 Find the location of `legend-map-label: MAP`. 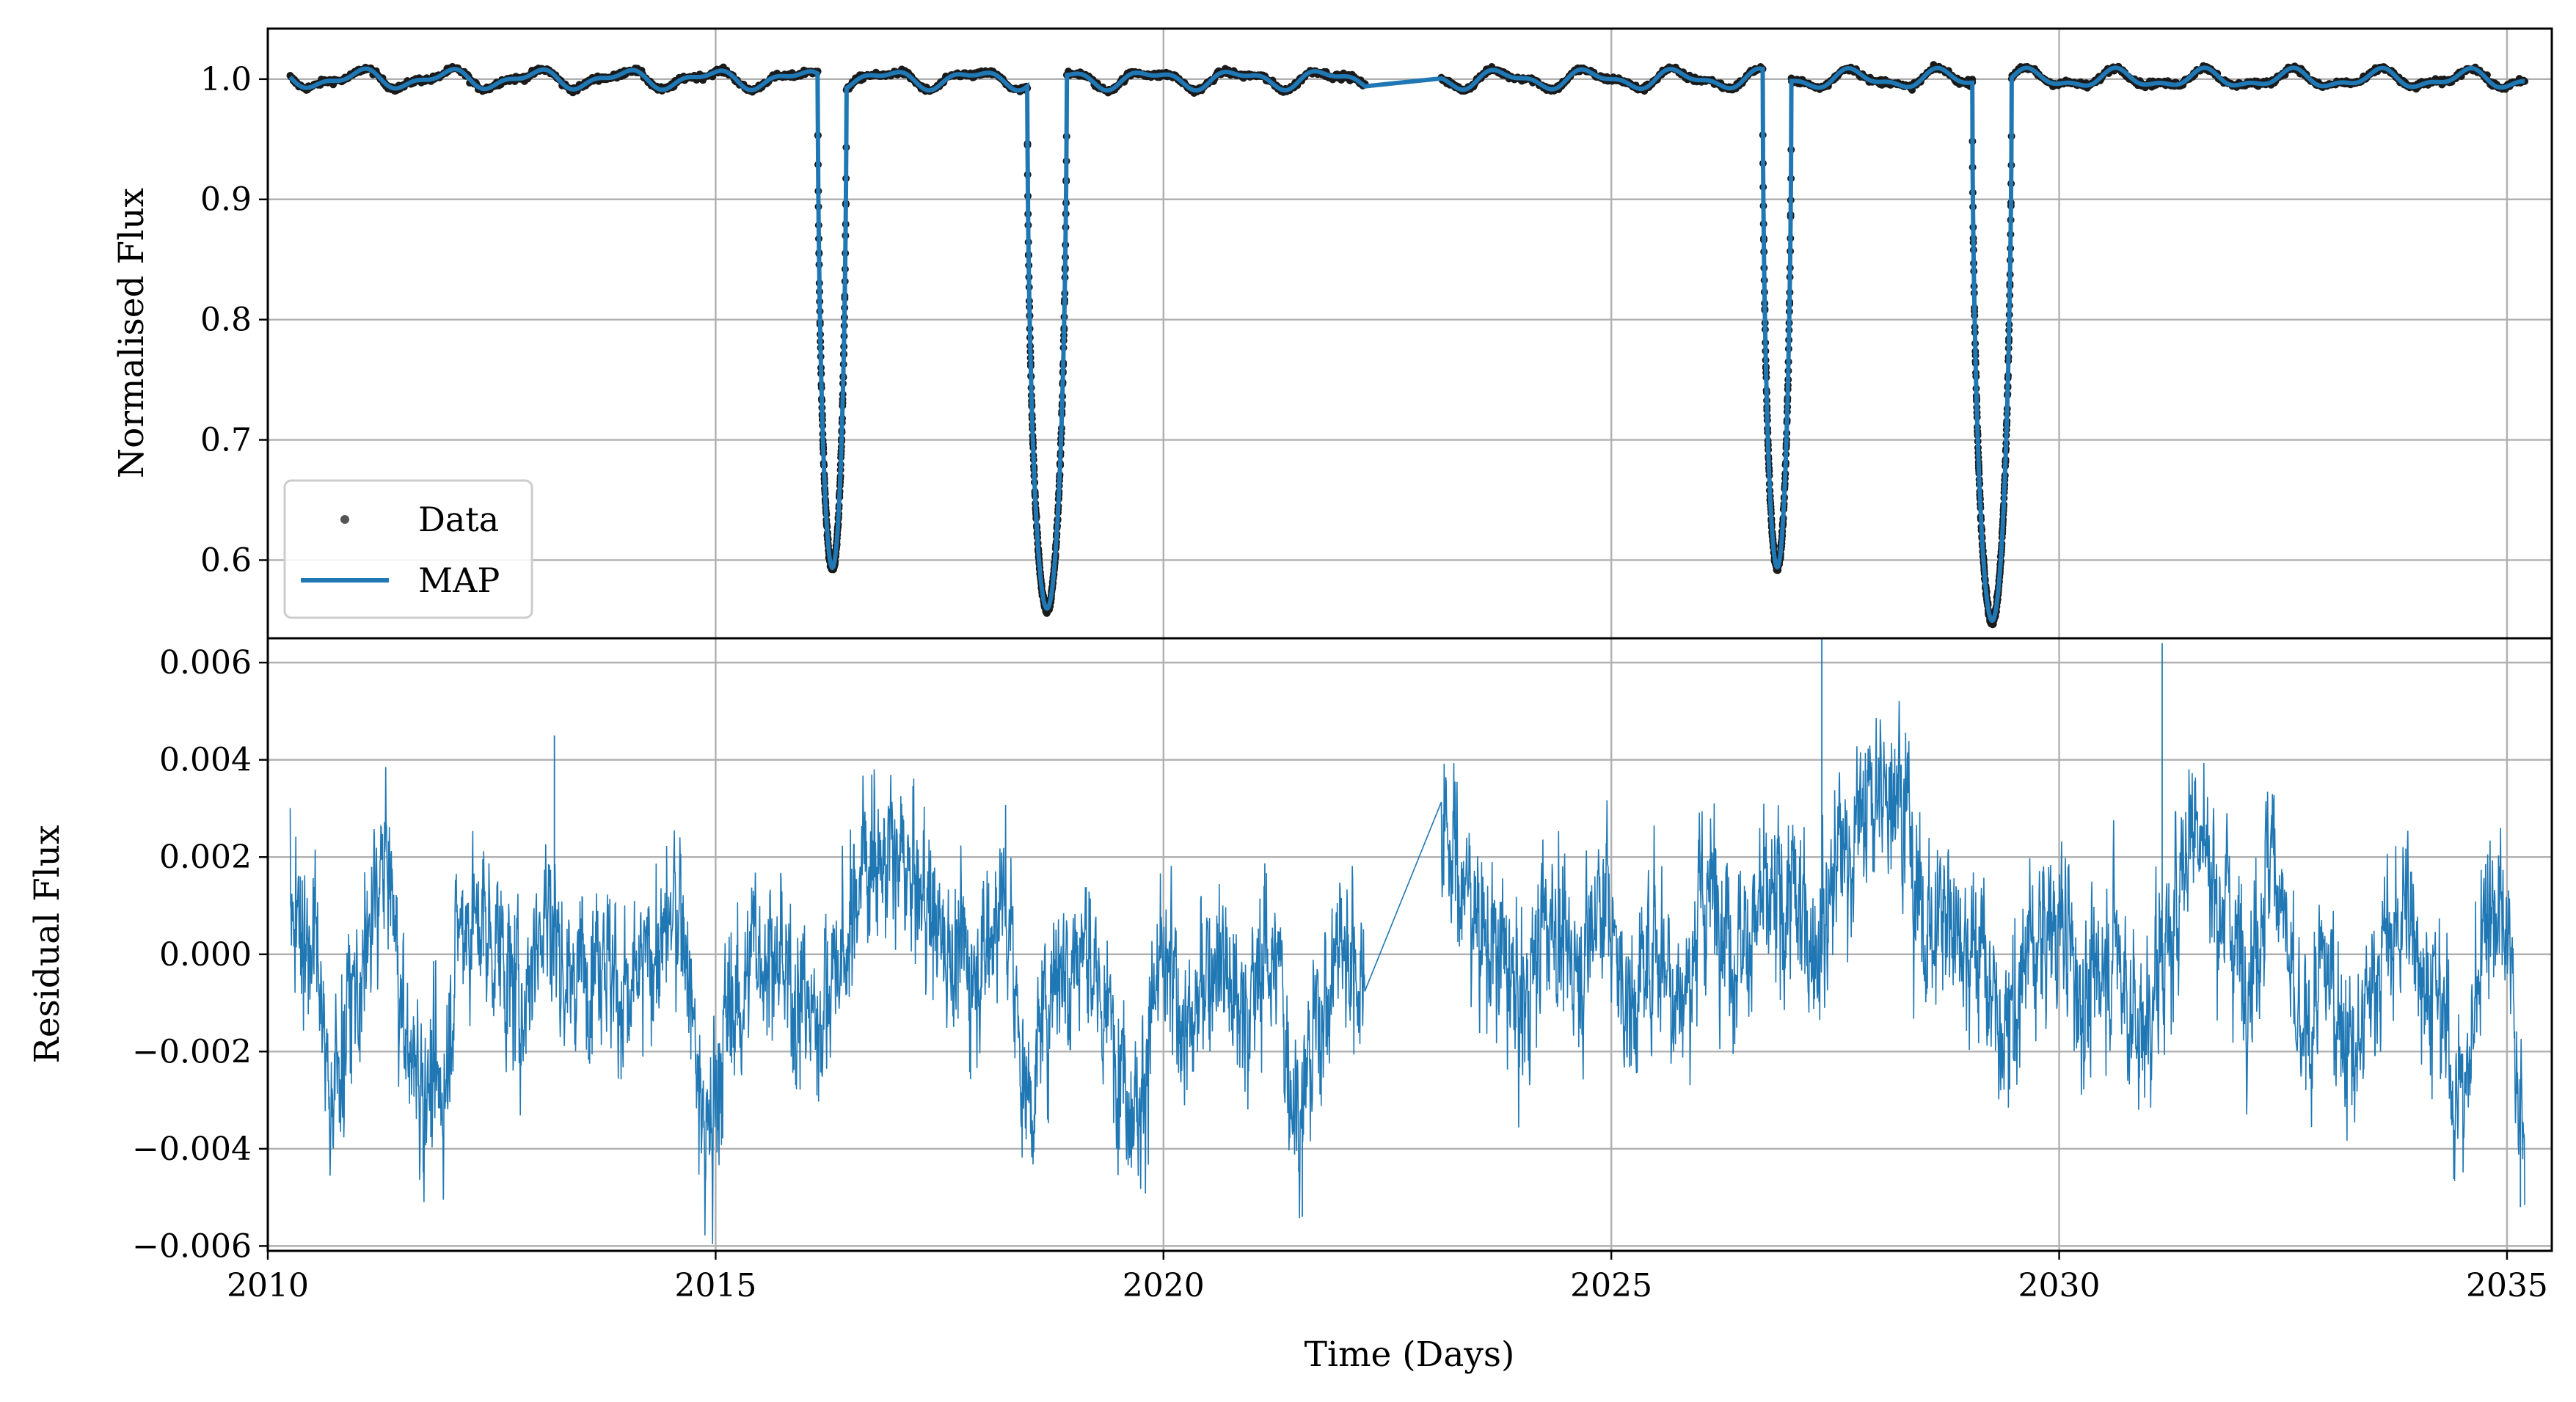

legend-map-label: MAP is located at coordinates (459, 580).